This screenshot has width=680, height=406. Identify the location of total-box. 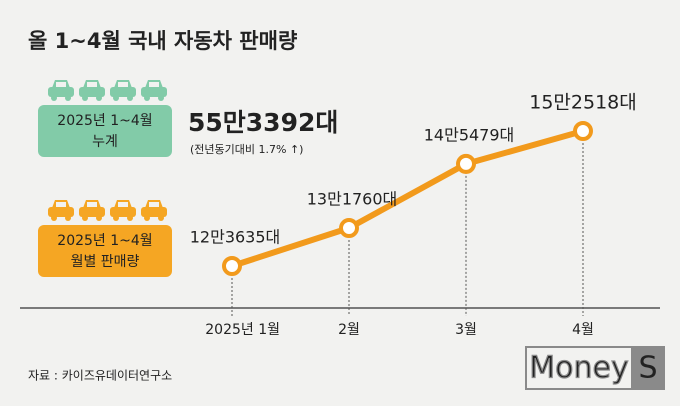
(105, 131).